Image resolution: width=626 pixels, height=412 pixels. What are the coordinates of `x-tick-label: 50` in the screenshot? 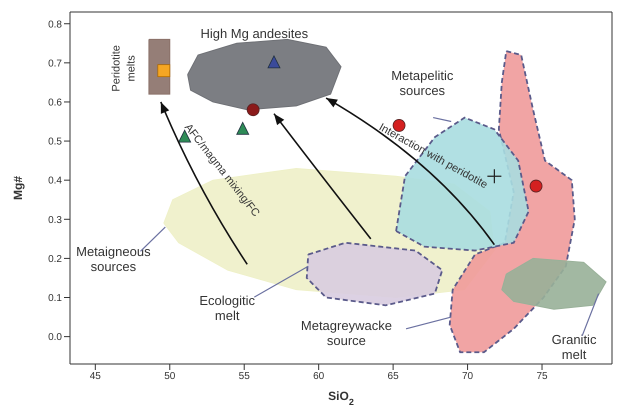 It's located at (170, 376).